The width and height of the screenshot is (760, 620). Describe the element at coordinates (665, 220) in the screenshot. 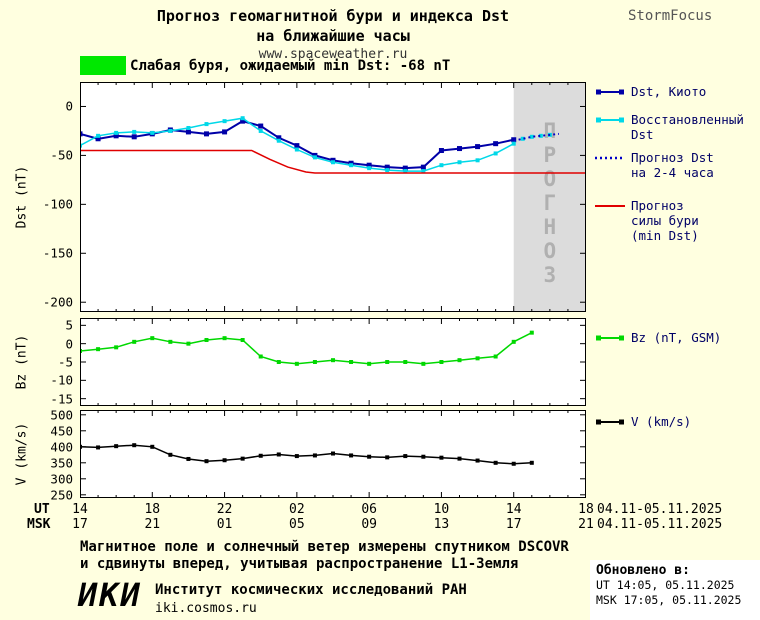

I see `legend-label: силы бури` at that location.